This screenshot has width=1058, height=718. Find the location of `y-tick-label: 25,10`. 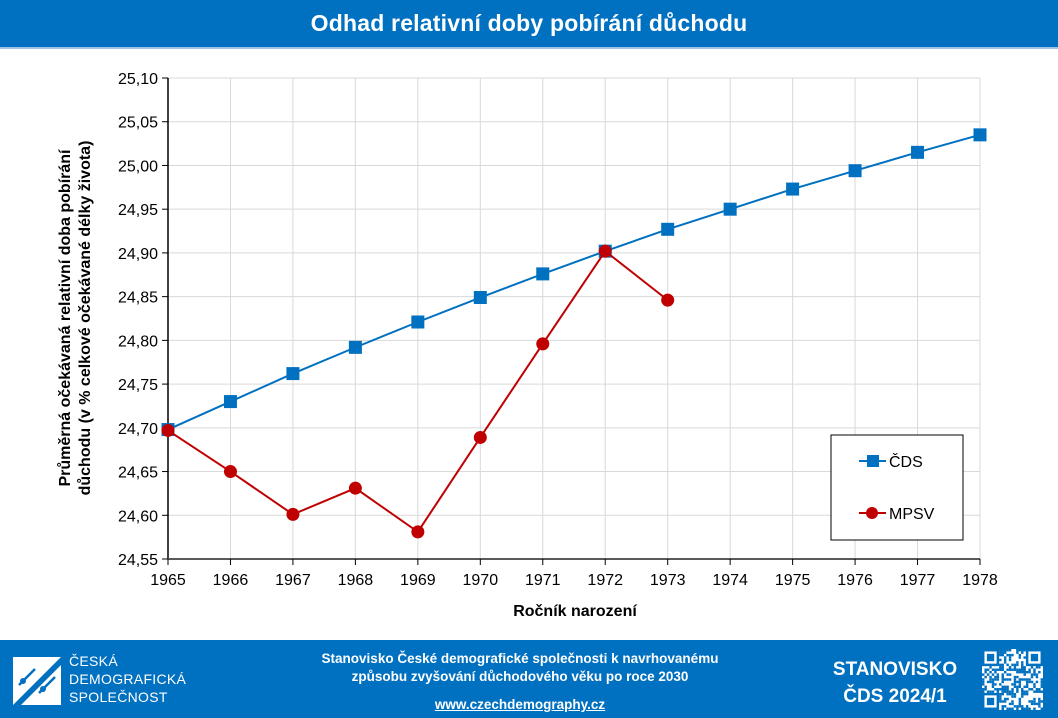

y-tick-label: 25,10 is located at coordinates (138, 79).